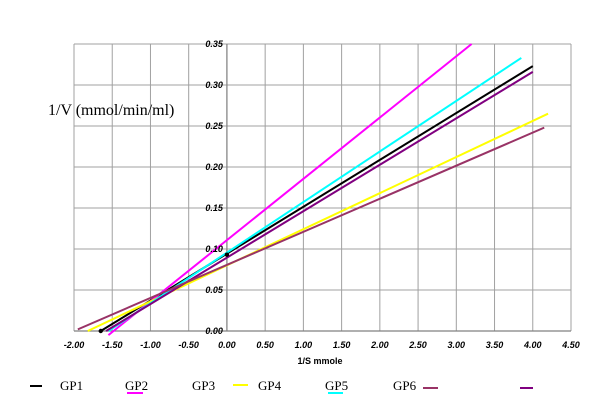 The height and width of the screenshot is (404, 603). What do you see at coordinates (336, 385) in the screenshot?
I see `legend-label-gp5: GP5` at bounding box center [336, 385].